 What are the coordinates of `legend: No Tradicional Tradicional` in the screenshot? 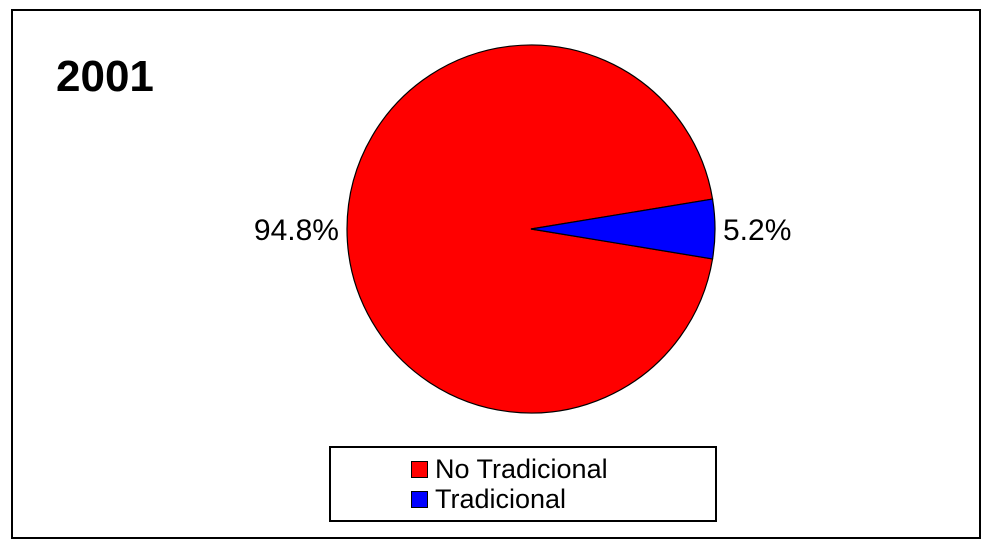 It's located at (523, 484).